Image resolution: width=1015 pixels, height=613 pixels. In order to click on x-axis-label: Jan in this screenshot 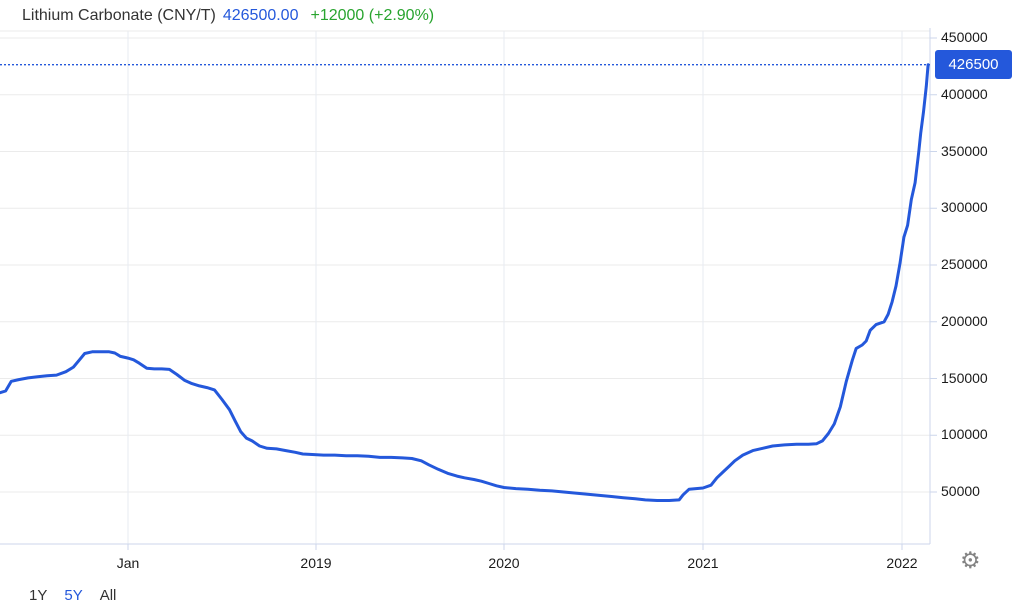, I will do `click(128, 563)`.